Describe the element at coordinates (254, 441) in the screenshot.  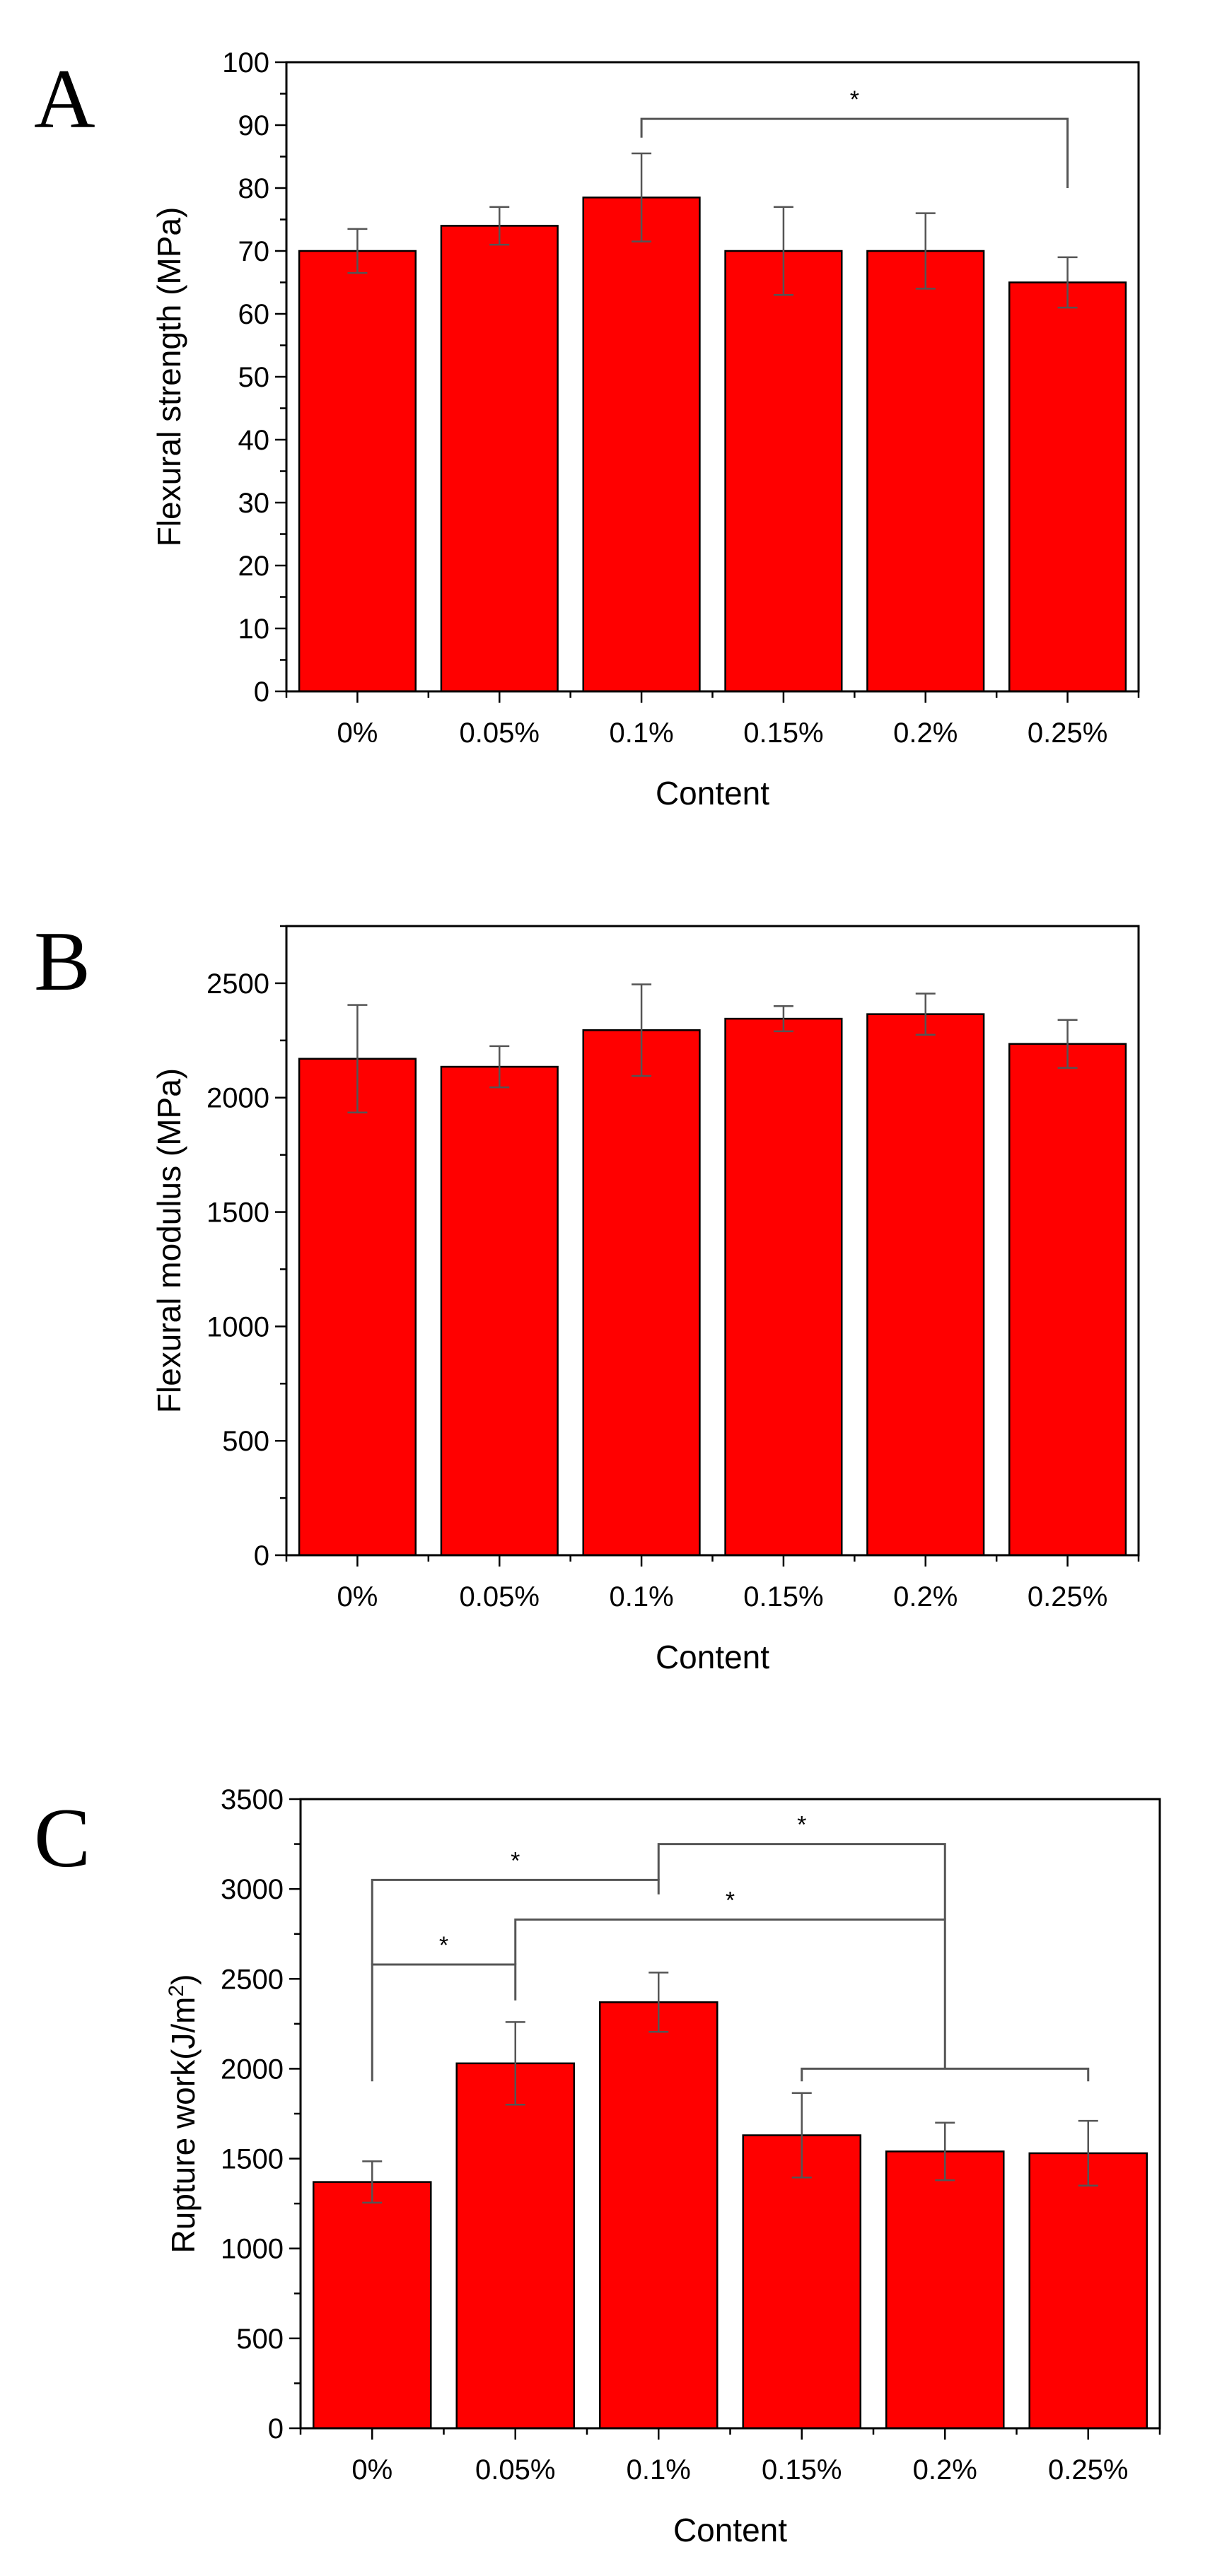
I see `y-tick-label: 40` at that location.